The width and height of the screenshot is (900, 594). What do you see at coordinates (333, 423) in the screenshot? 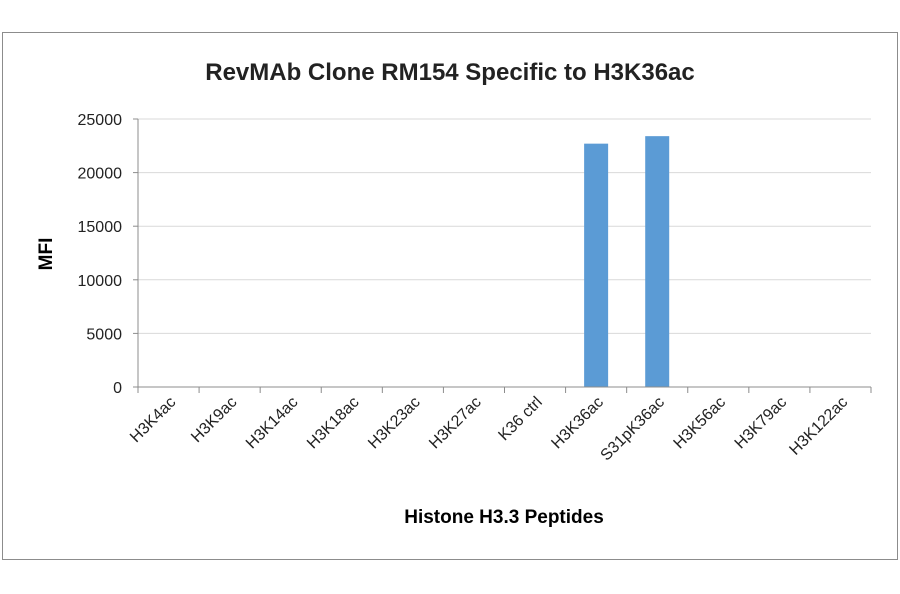
I see `x-tick-label: H3K18ac` at bounding box center [333, 423].